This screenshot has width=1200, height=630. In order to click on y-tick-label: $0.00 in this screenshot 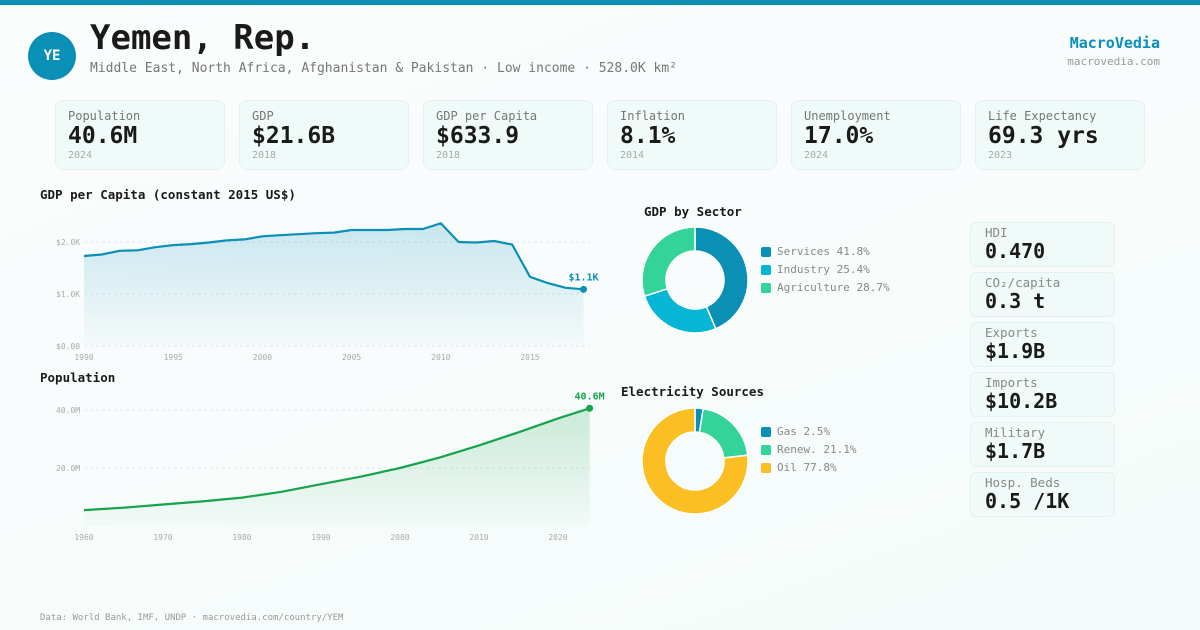, I will do `click(68, 346)`.